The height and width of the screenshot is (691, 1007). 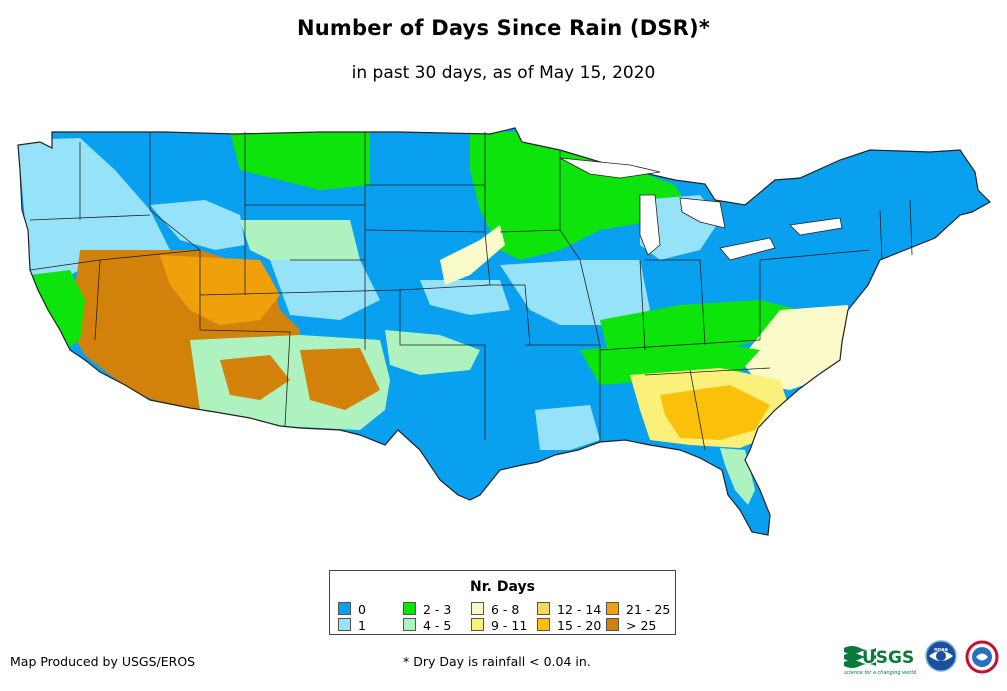 I want to click on legend-label: 2 - 3, so click(x=437, y=609).